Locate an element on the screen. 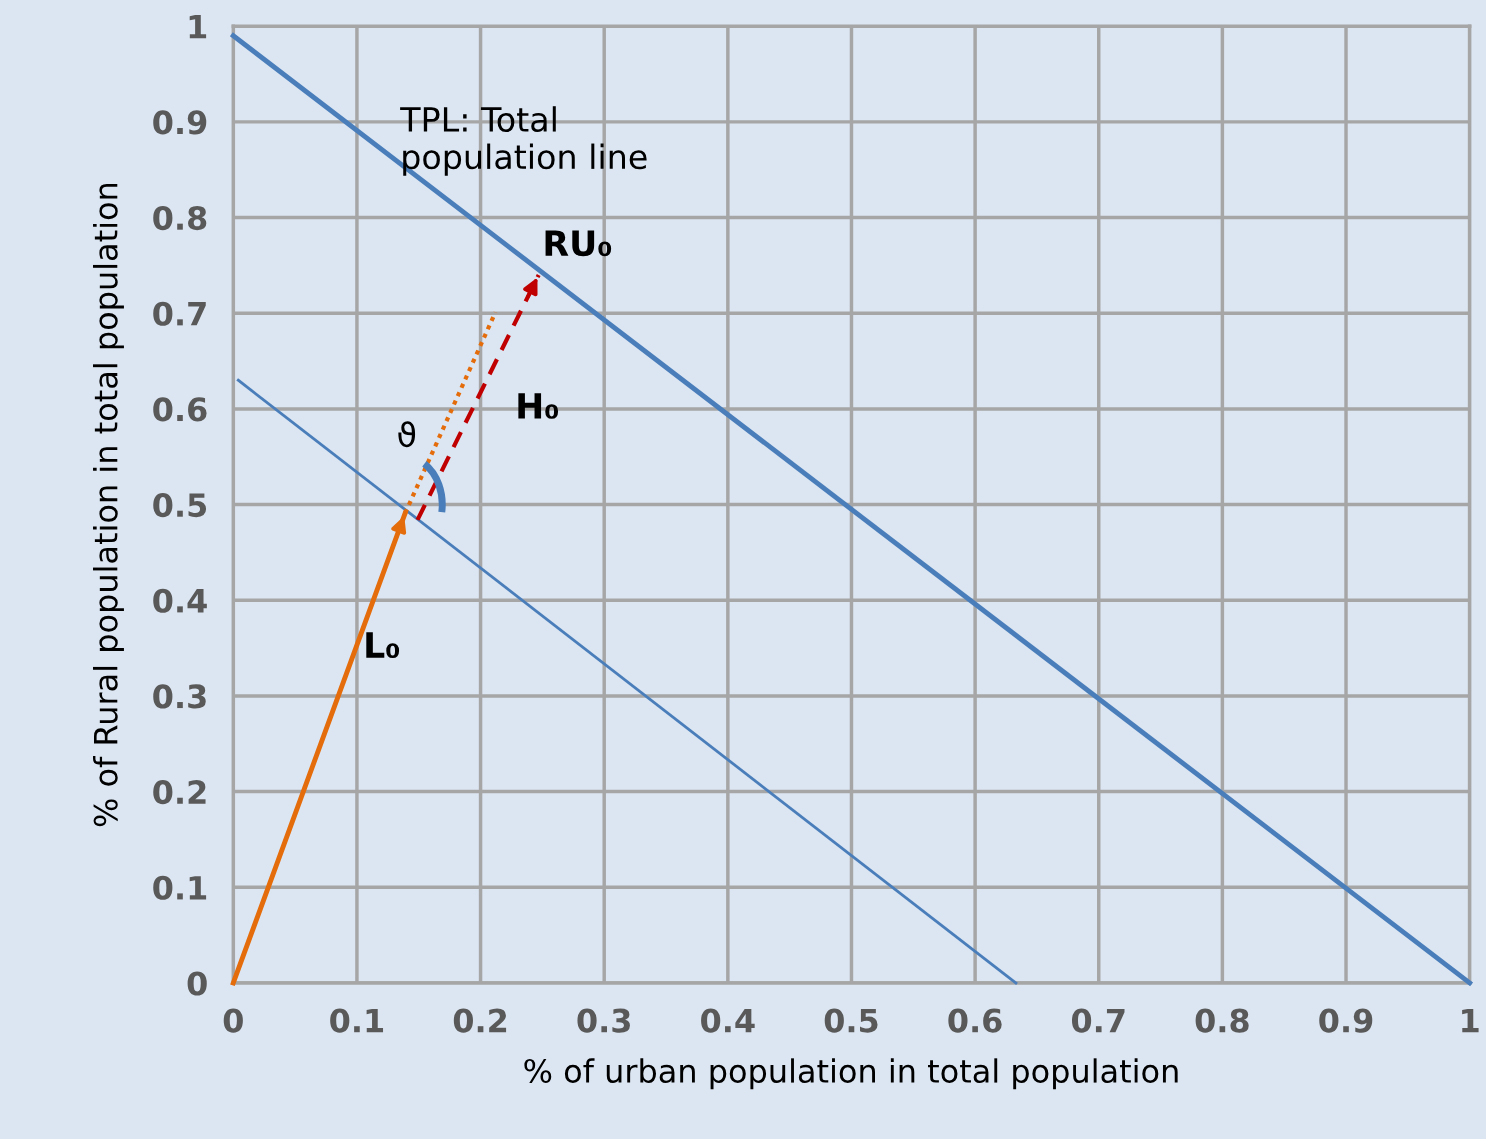  annotation: RU₀ is located at coordinates (578, 243).